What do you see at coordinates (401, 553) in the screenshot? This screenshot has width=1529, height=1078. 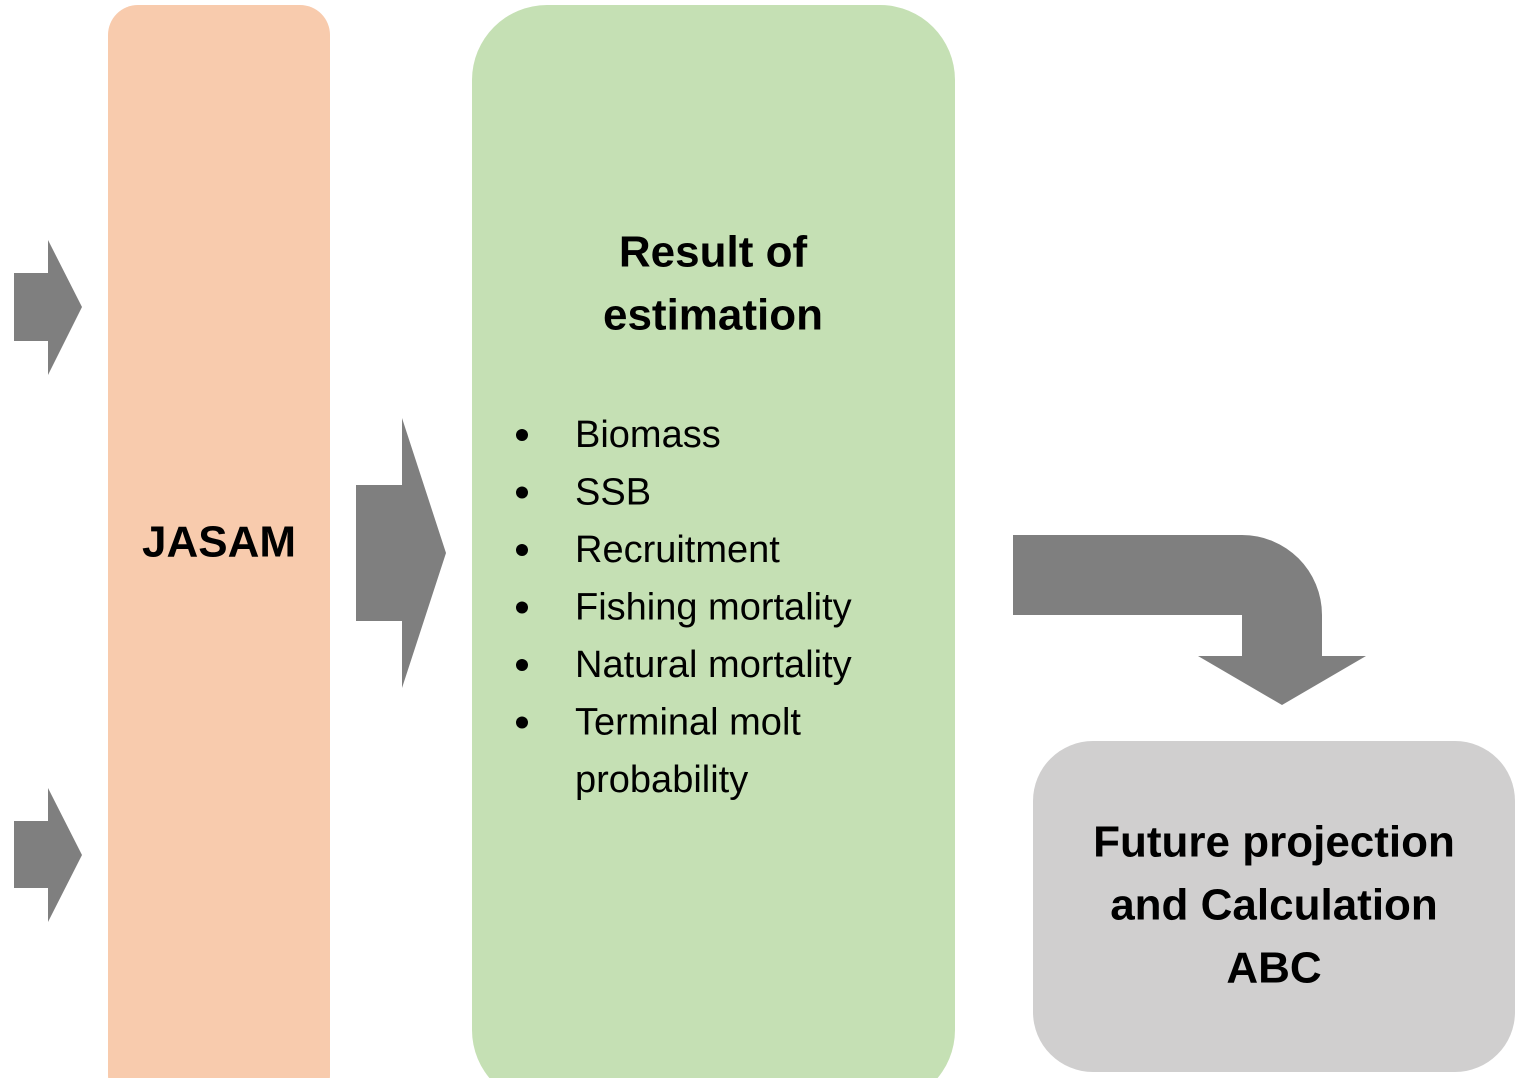 I see `flow-arrow` at bounding box center [401, 553].